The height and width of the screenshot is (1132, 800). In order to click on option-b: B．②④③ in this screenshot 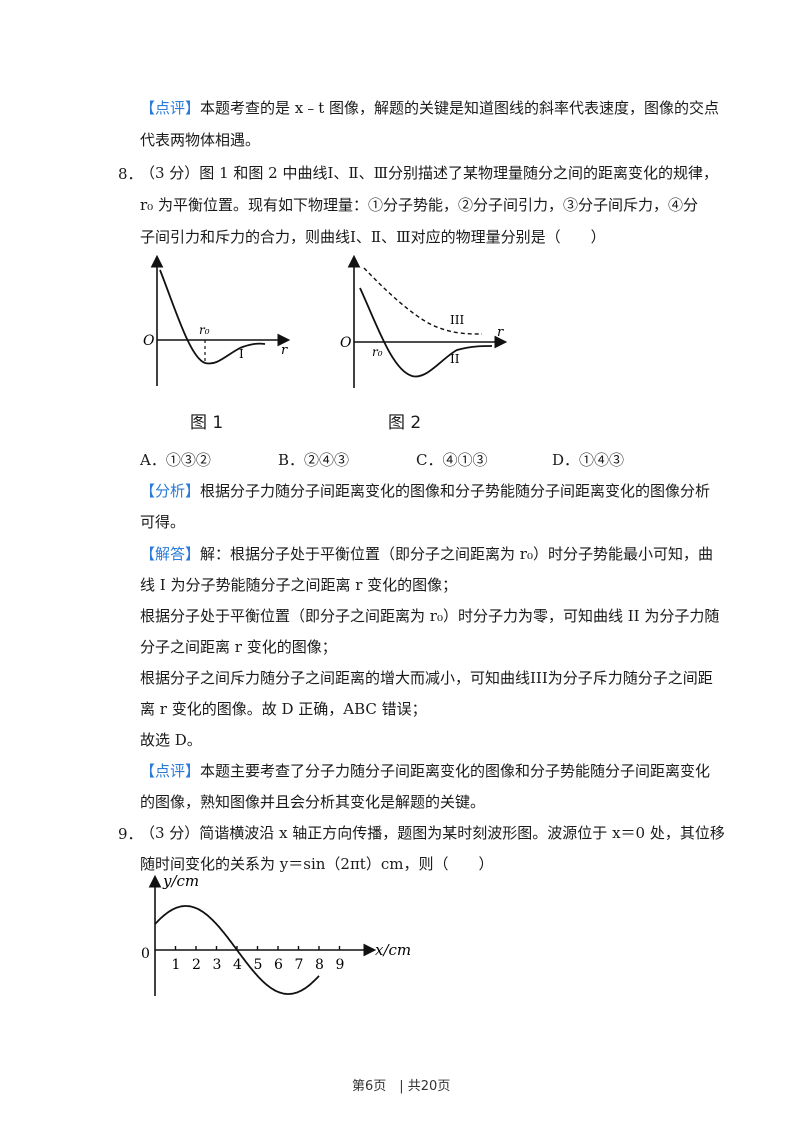, I will do `click(313, 459)`.